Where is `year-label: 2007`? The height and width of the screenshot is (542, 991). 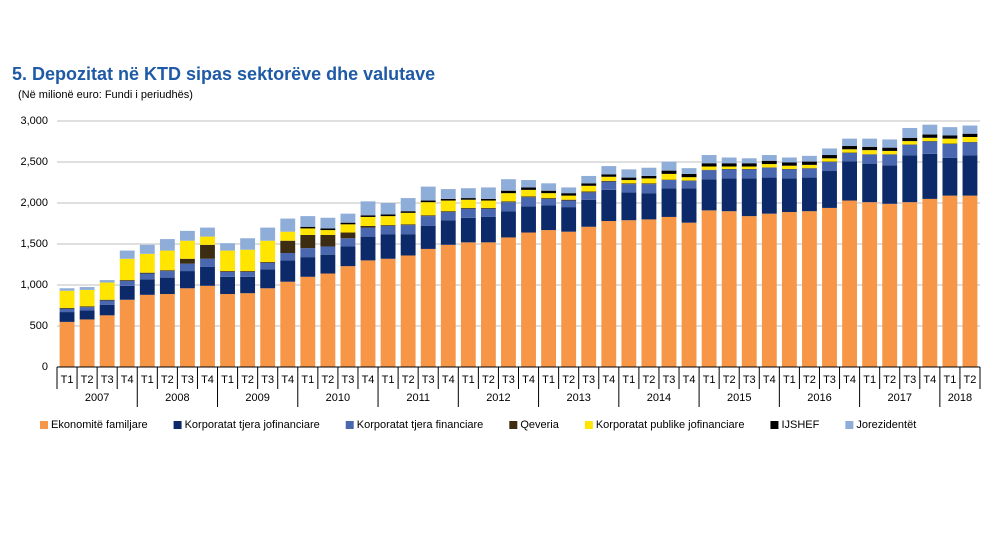 year-label: 2007 is located at coordinates (97, 398).